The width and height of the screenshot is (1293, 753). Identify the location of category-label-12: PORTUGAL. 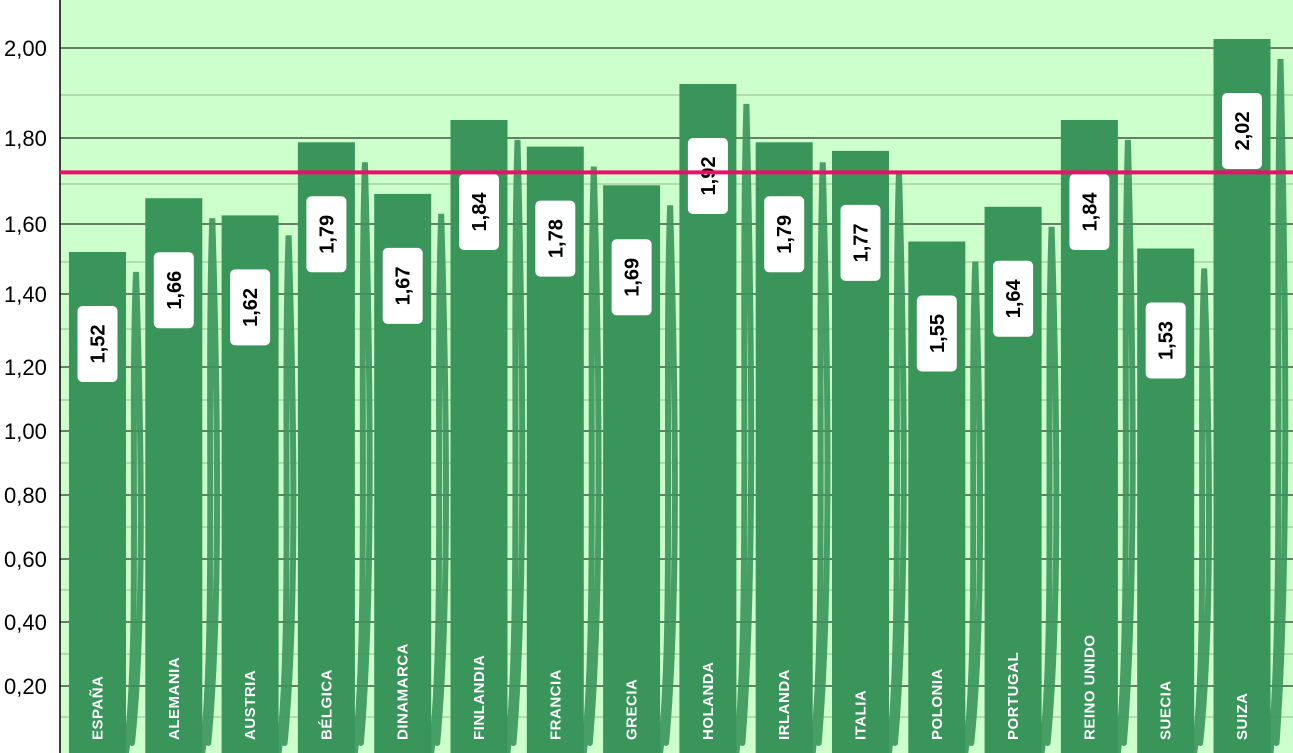
(1013, 696).